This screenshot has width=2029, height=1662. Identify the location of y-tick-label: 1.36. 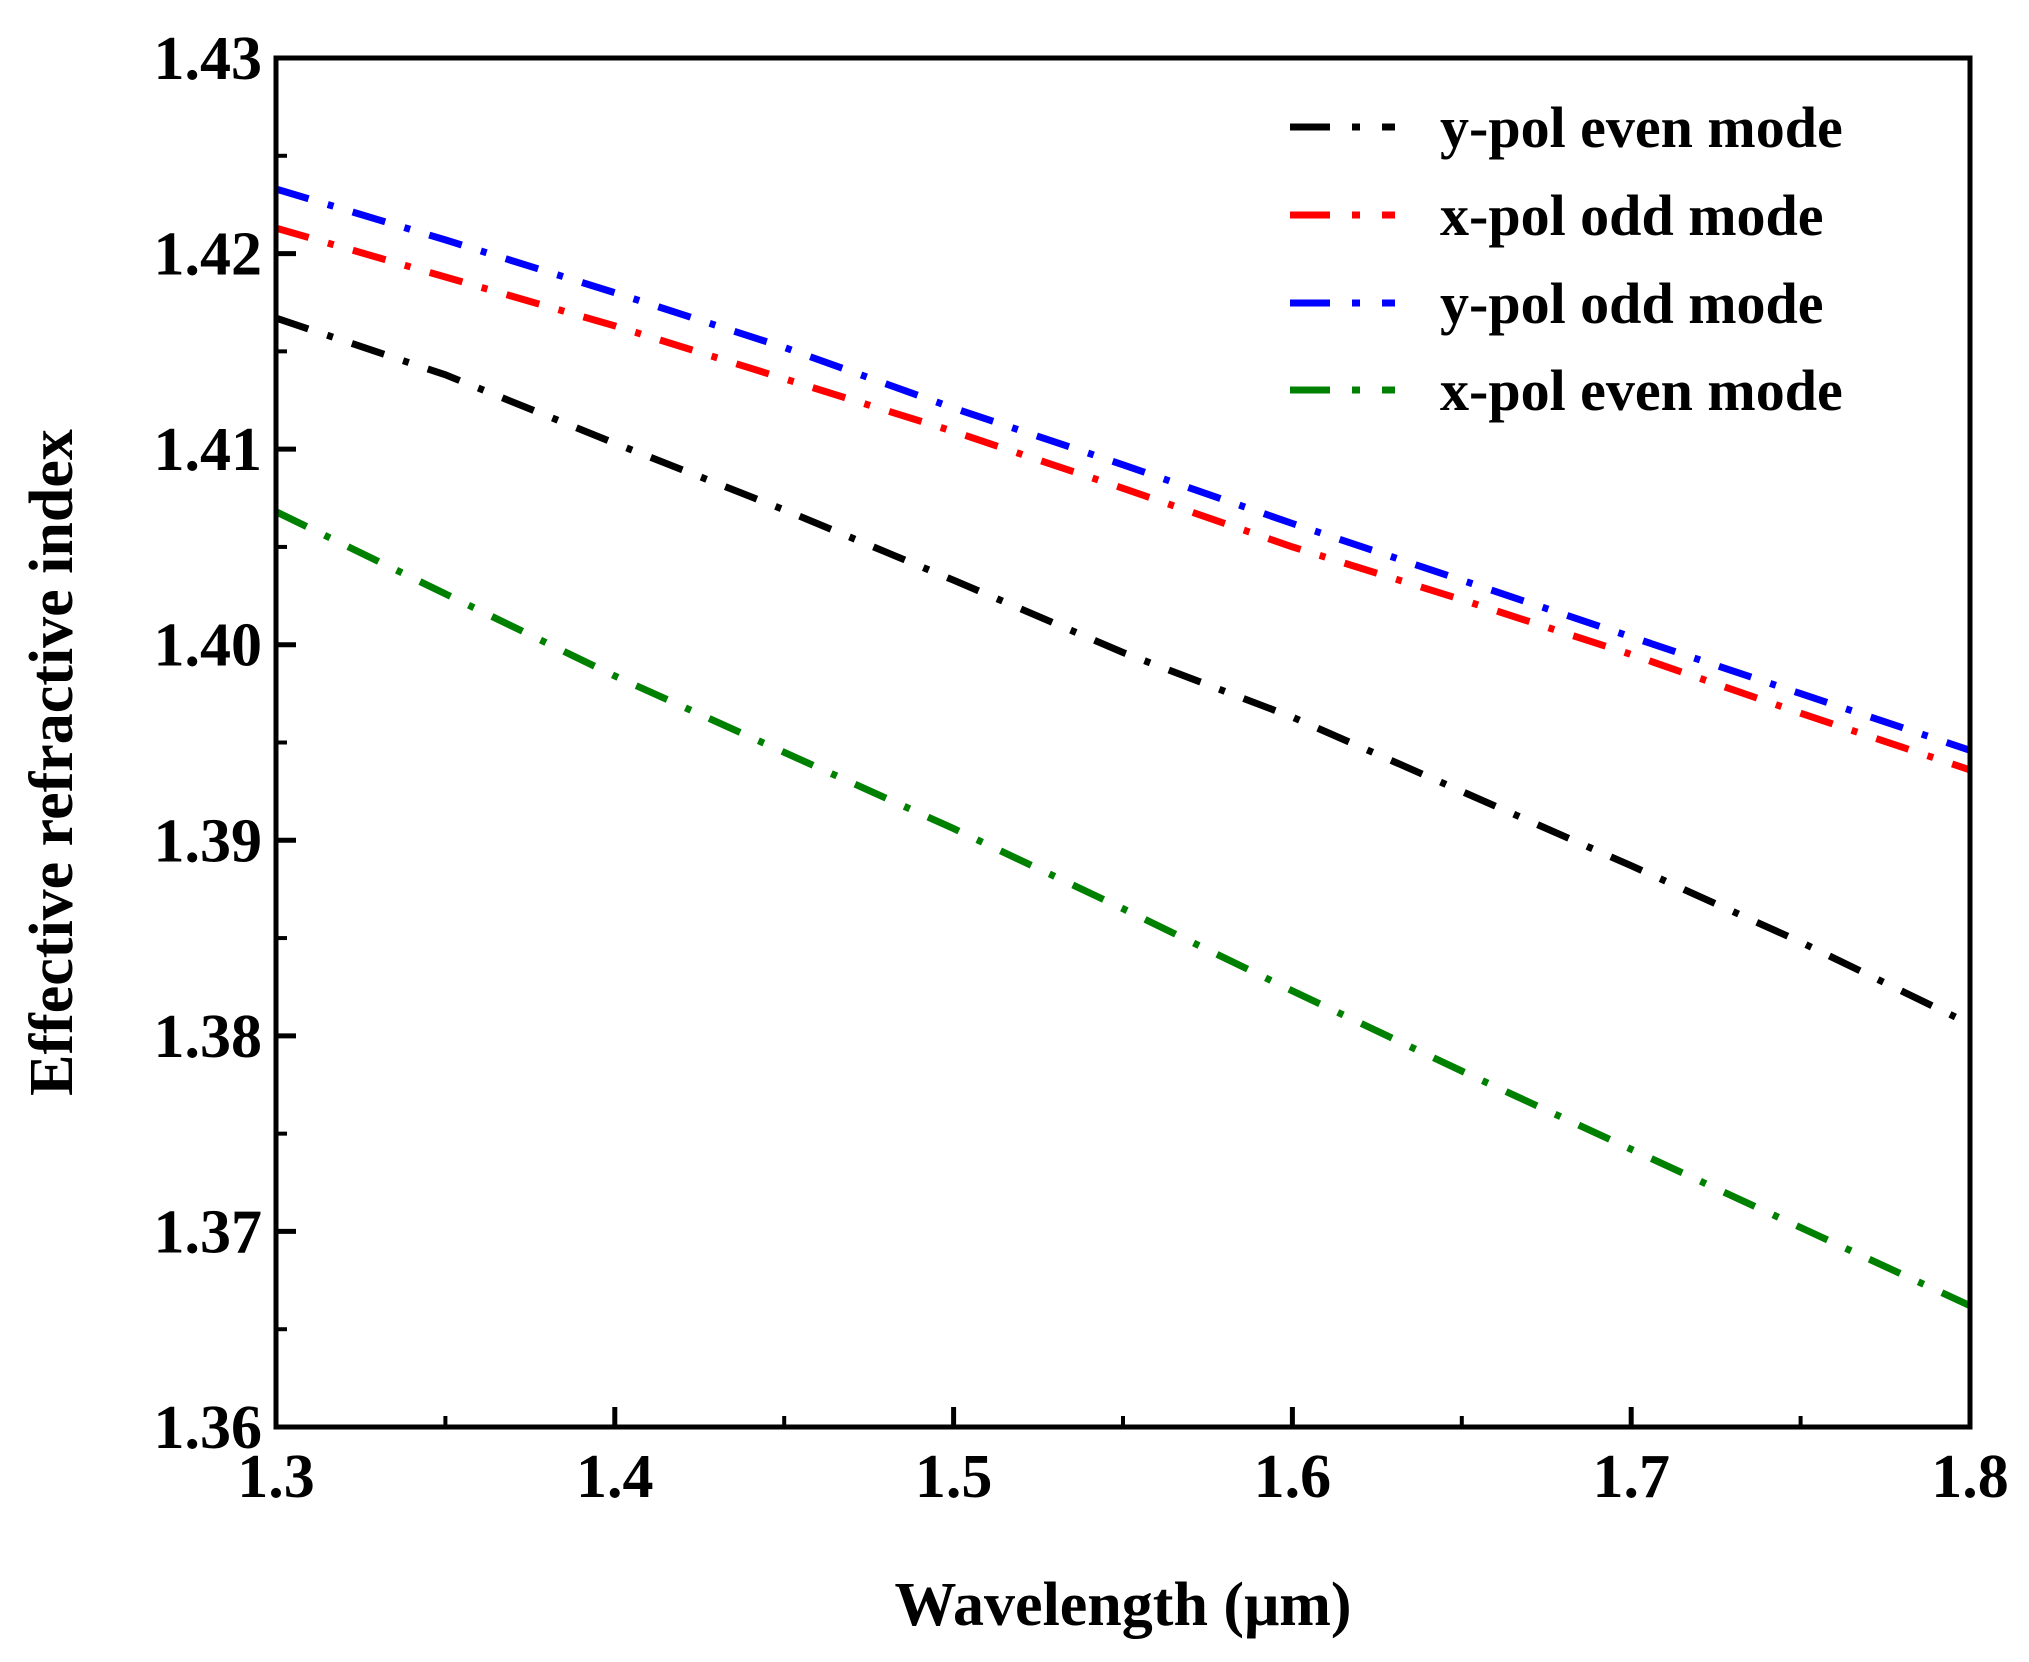
(208, 1428).